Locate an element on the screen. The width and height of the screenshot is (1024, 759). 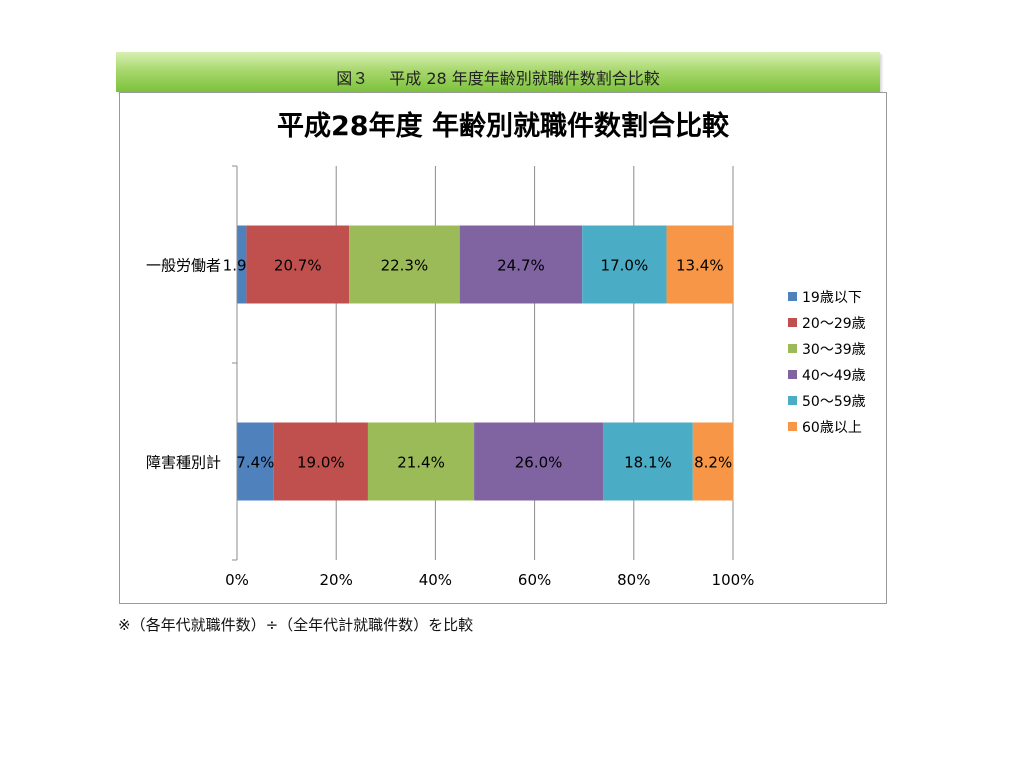
legend-label: 50～59歳 is located at coordinates (834, 402).